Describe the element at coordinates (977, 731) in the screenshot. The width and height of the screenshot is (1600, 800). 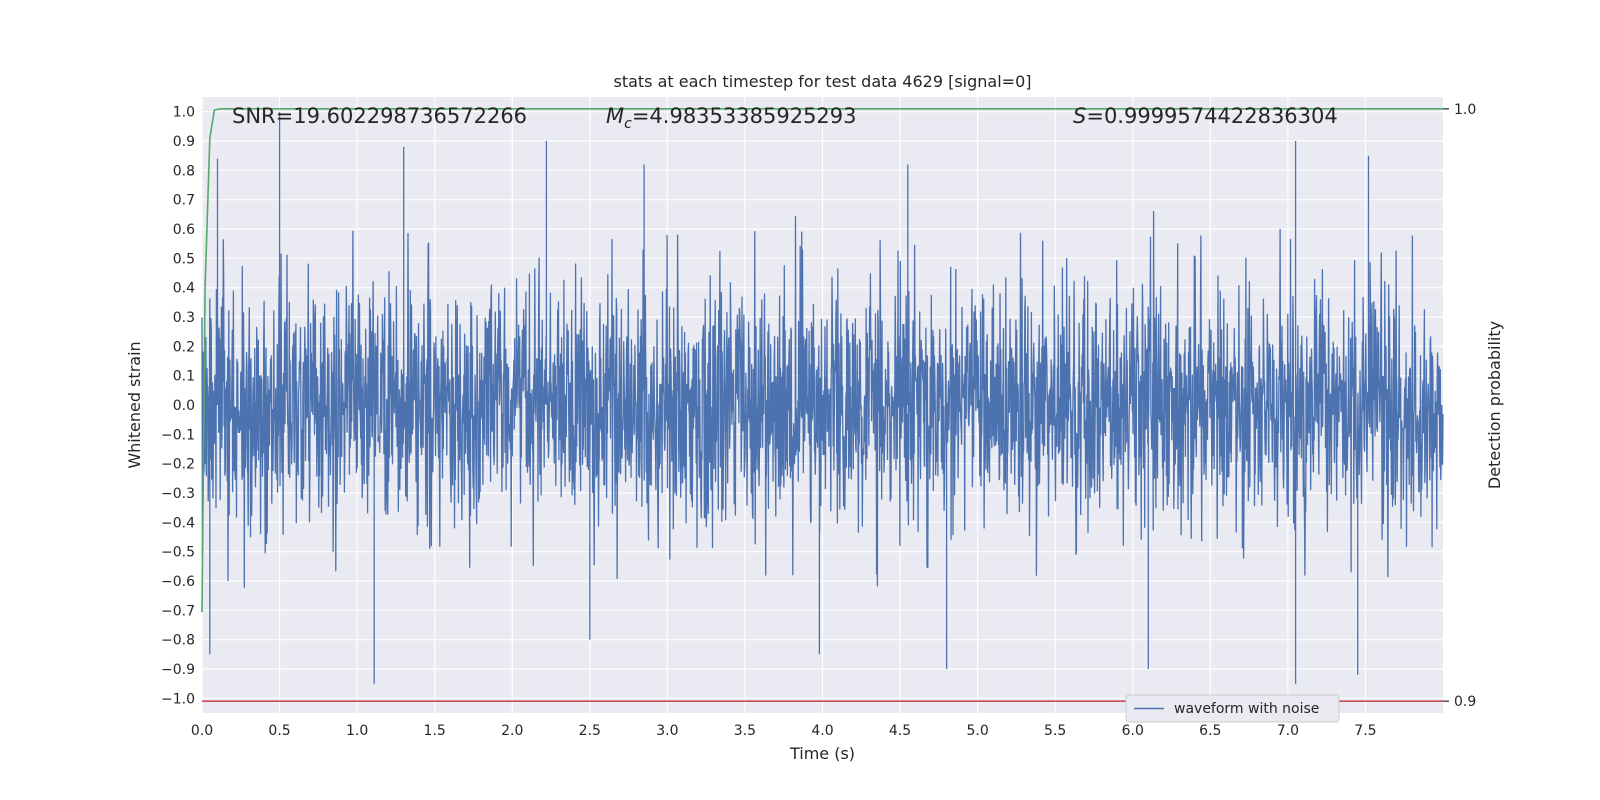
I see `x-tick-label: 5.0` at that location.